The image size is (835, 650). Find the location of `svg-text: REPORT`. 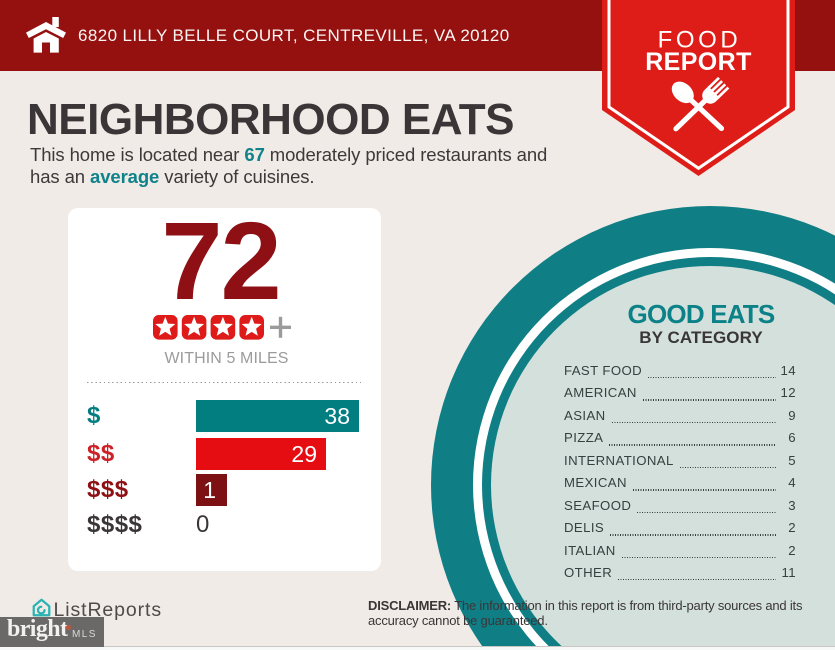

svg-text: REPORT is located at coordinates (698, 62).